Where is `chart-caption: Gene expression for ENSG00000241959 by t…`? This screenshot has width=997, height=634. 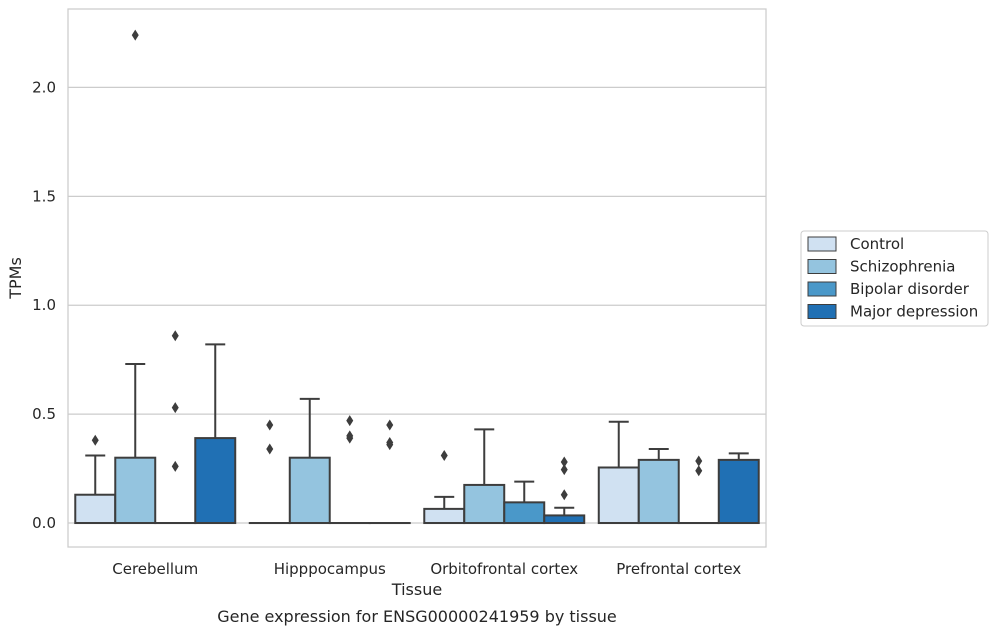 chart-caption: Gene expression for ENSG00000241959 by t… is located at coordinates (417, 616).